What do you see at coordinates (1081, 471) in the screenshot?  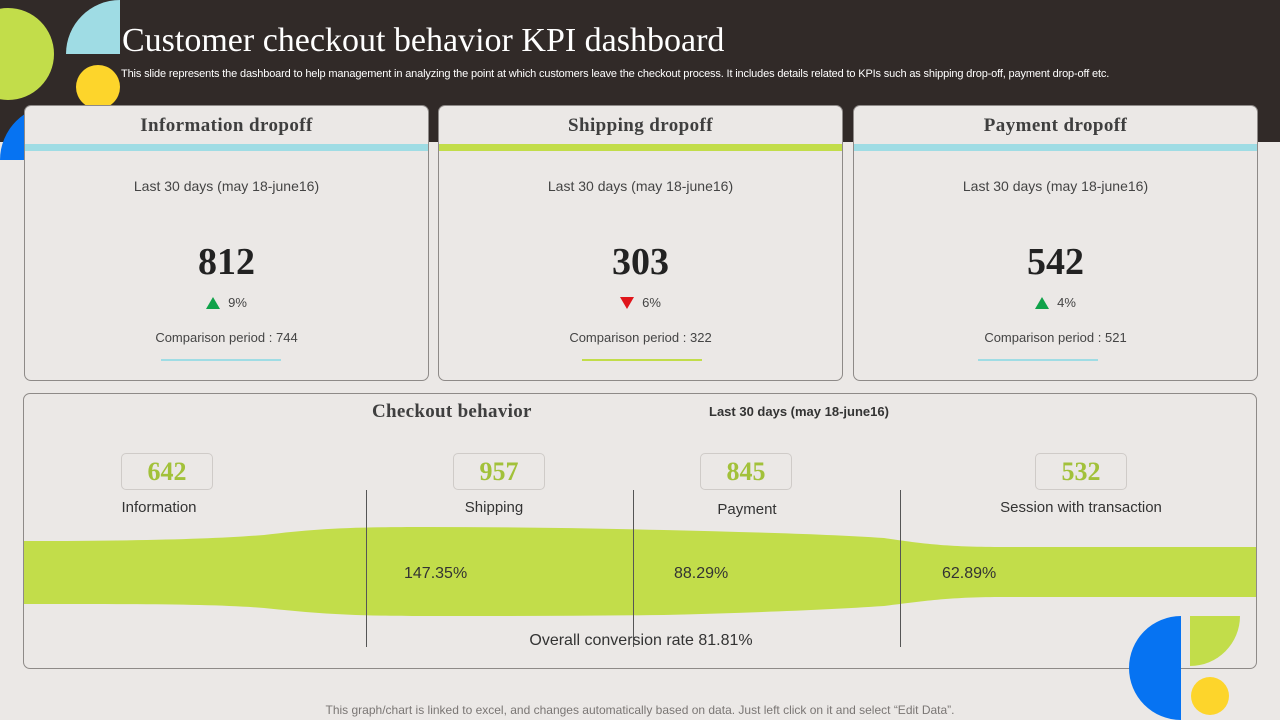 I see `stage-value-session: 532` at bounding box center [1081, 471].